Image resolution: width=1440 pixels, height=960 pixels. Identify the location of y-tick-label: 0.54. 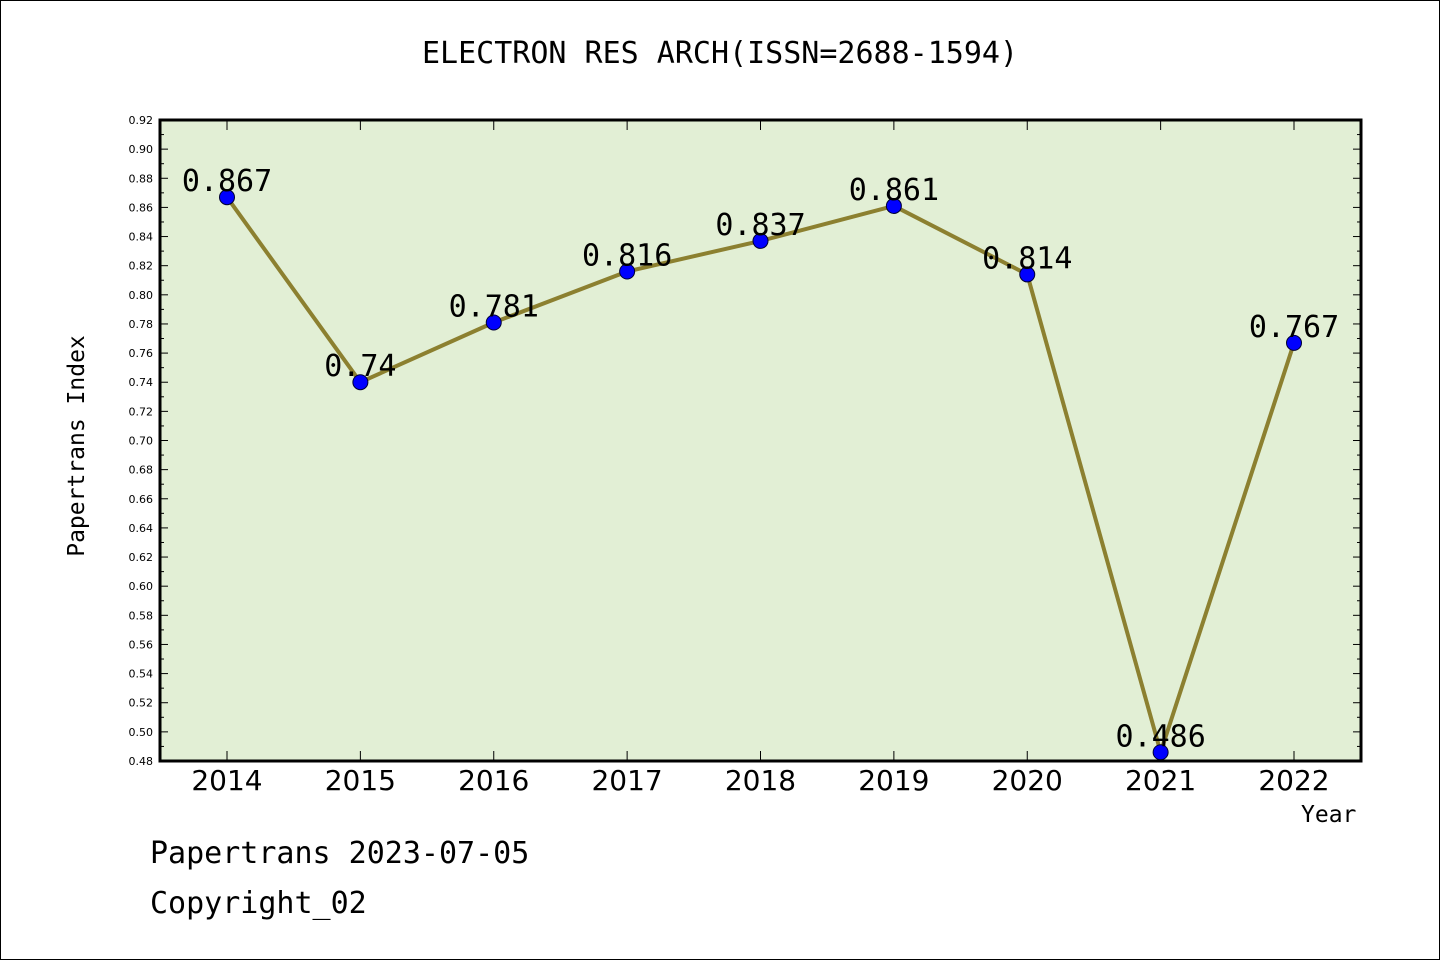
(141, 674).